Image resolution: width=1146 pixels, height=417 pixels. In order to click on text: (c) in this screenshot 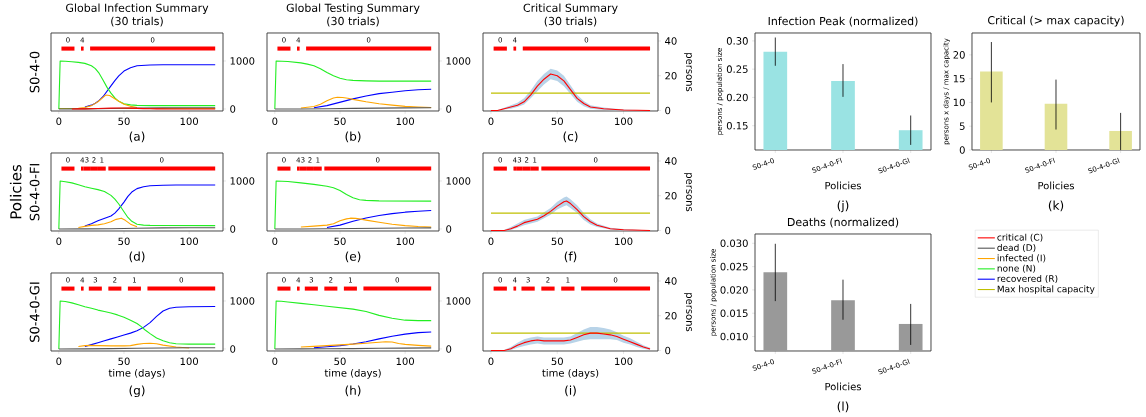, I will do `click(570, 137)`.